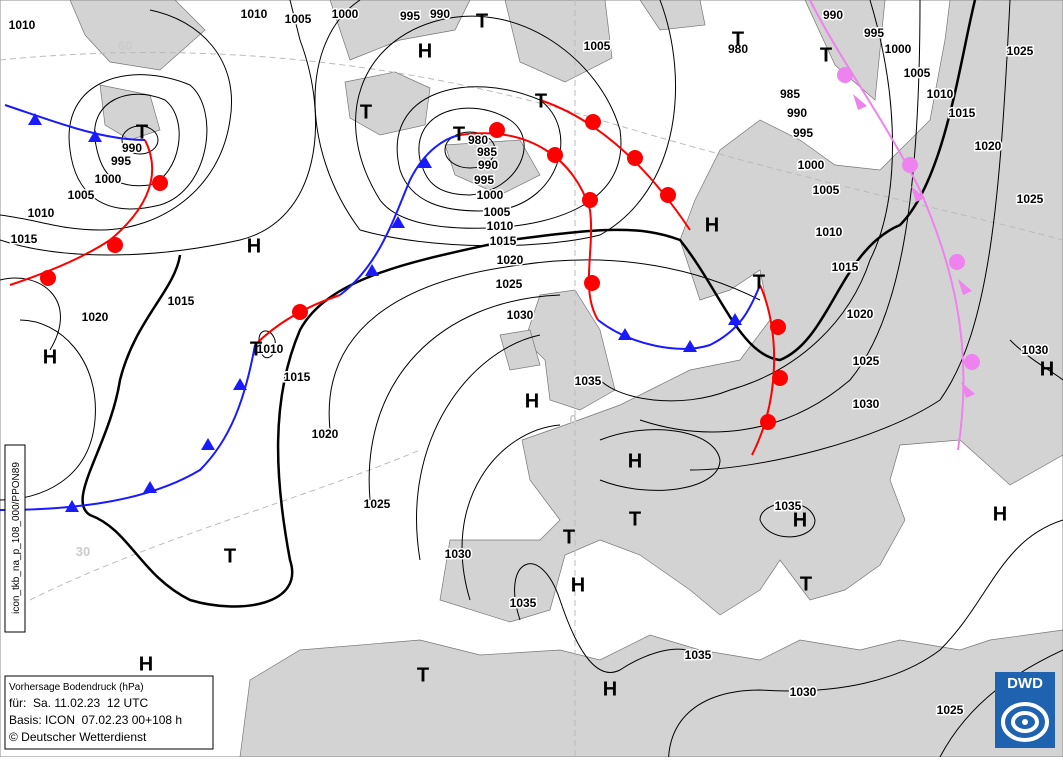 Image resolution: width=1063 pixels, height=762 pixels. I want to click on logo-text: DWD, so click(1025, 683).